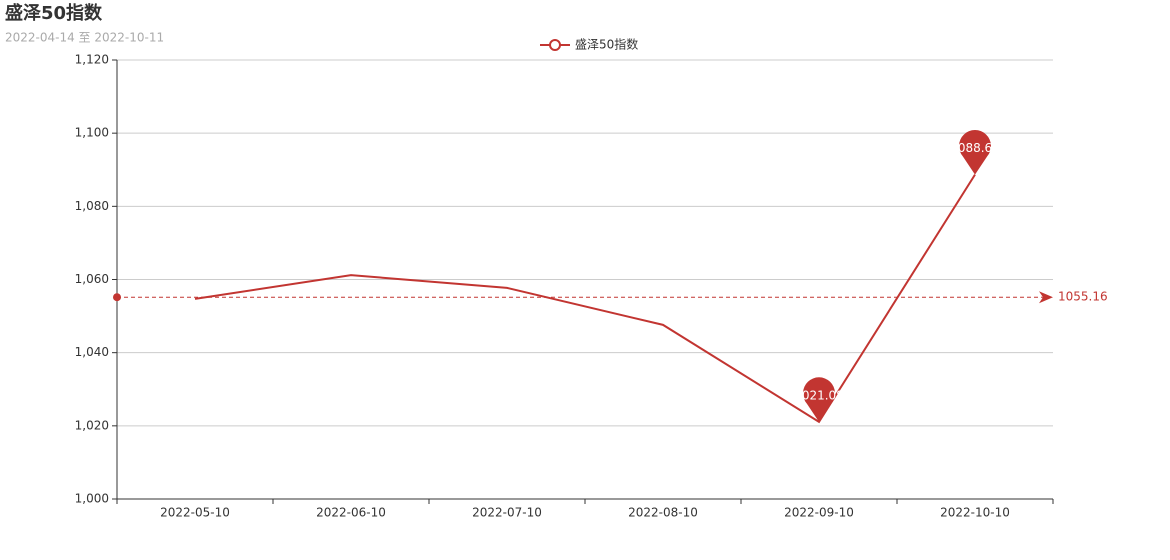  I want to click on y-tick-label: 1,060, so click(92, 279).